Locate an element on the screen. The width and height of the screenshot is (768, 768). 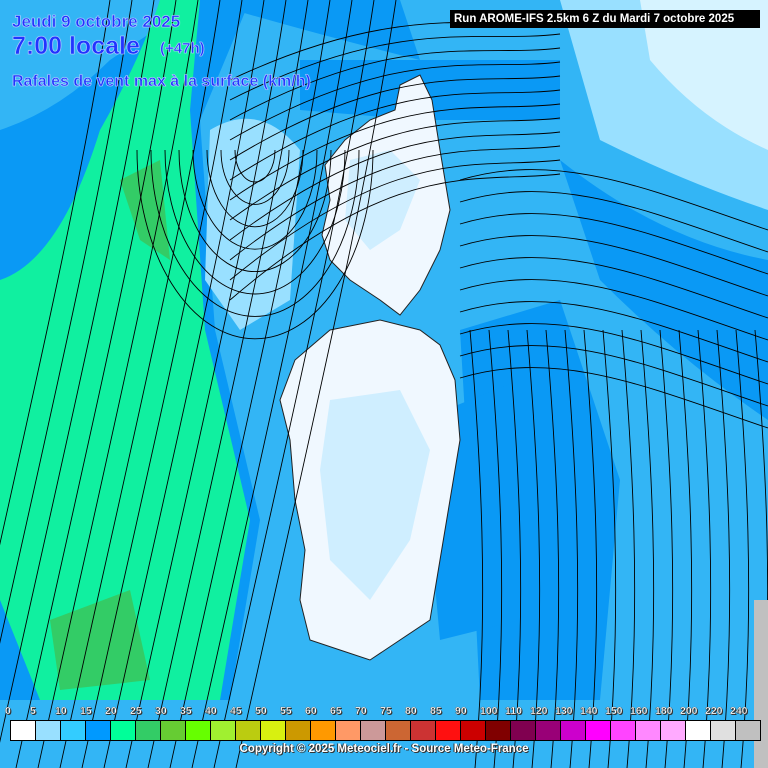
legend-label: 110 is located at coordinates (513, 711).